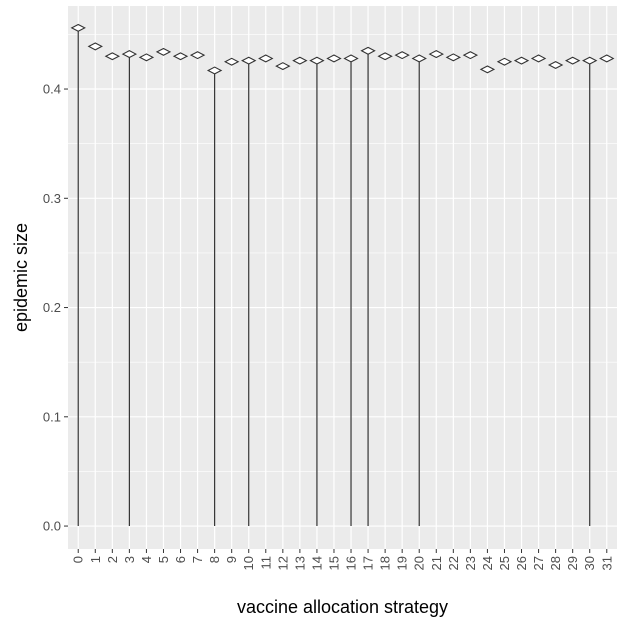 The width and height of the screenshot is (623, 623). I want to click on x-tick-label: 22, so click(453, 563).